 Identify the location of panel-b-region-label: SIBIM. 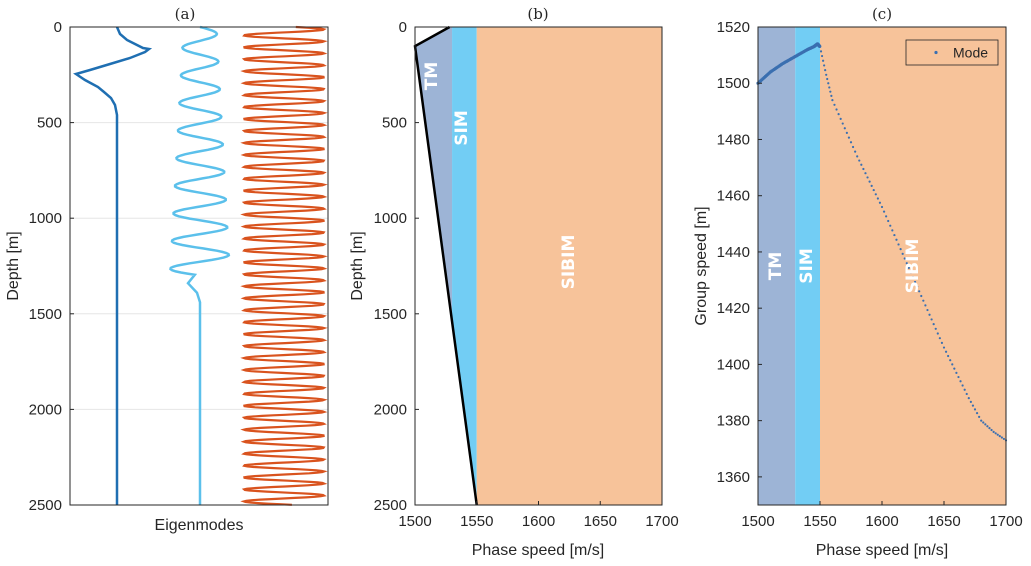
(569, 262).